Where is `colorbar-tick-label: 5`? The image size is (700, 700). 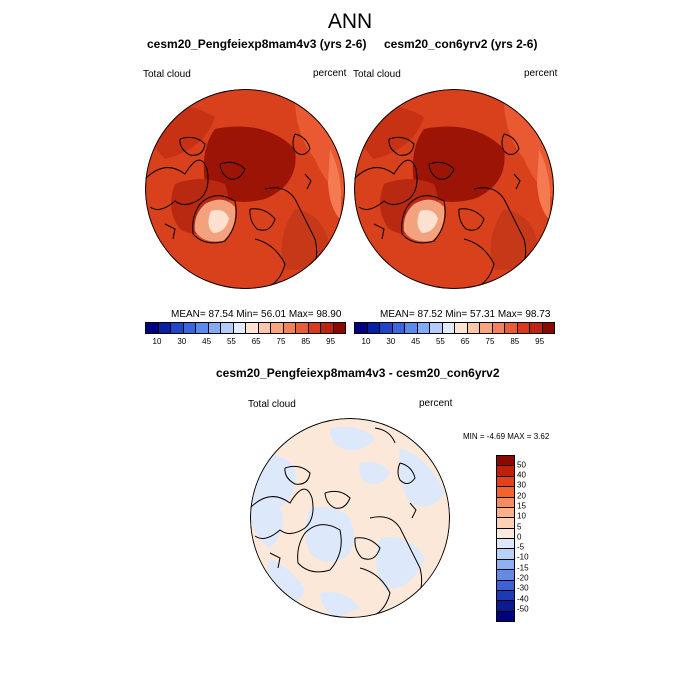 colorbar-tick-label: 5 is located at coordinates (519, 526).